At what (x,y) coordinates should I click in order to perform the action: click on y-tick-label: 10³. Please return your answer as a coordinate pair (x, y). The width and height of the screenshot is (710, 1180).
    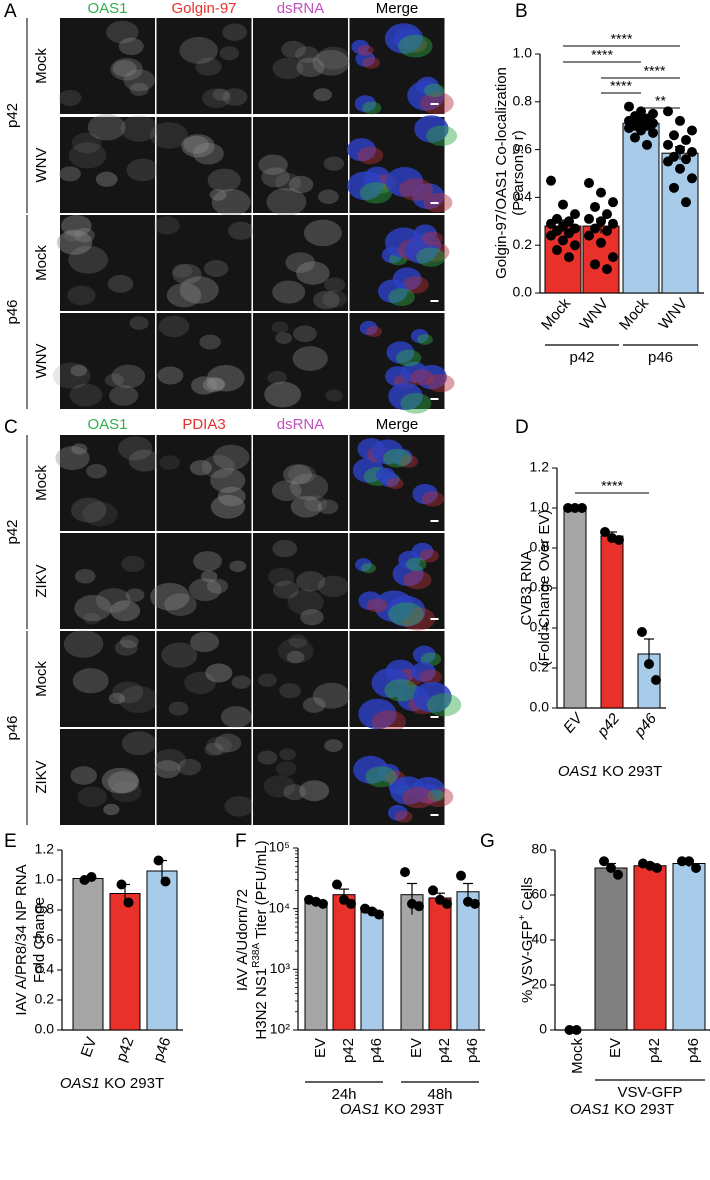
    Looking at the image, I should click on (280, 968).